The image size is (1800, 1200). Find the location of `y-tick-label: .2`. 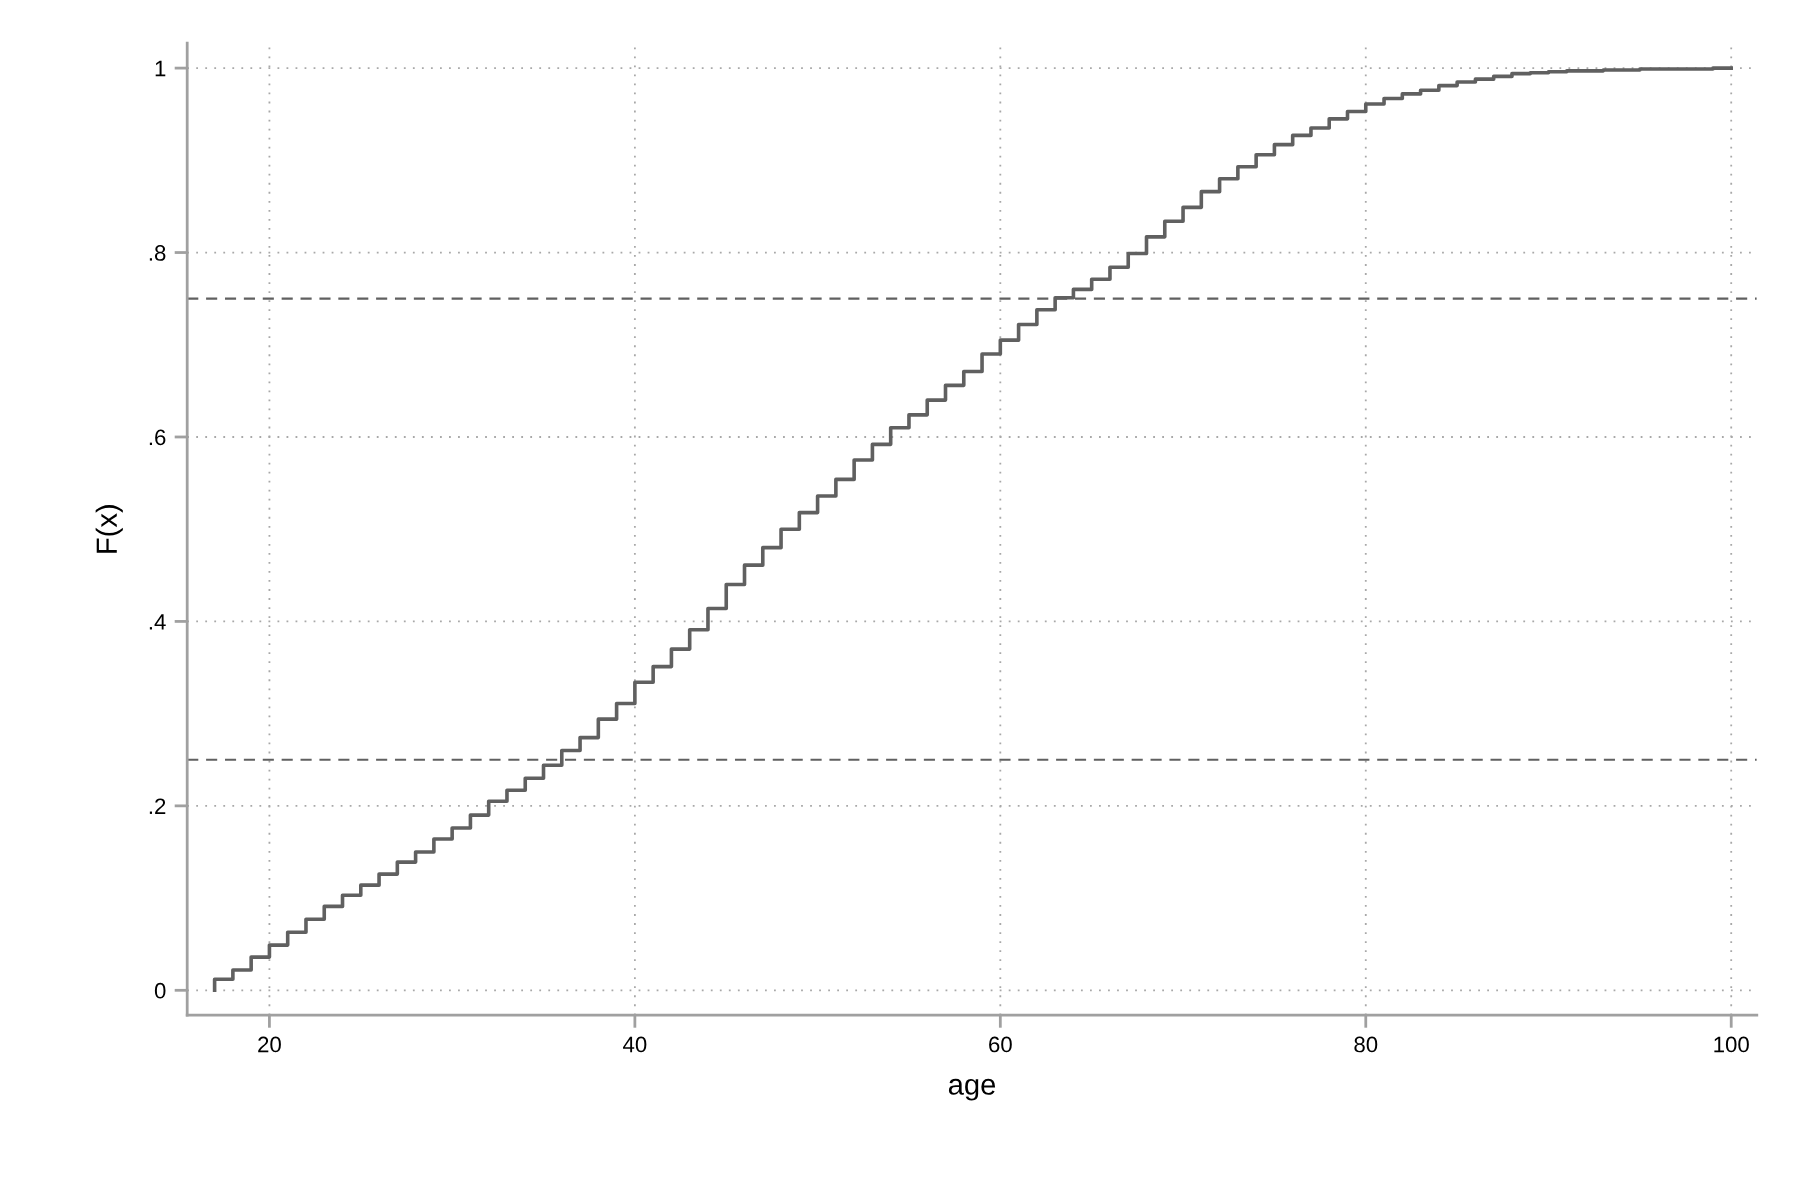

y-tick-label: .2 is located at coordinates (157, 806).